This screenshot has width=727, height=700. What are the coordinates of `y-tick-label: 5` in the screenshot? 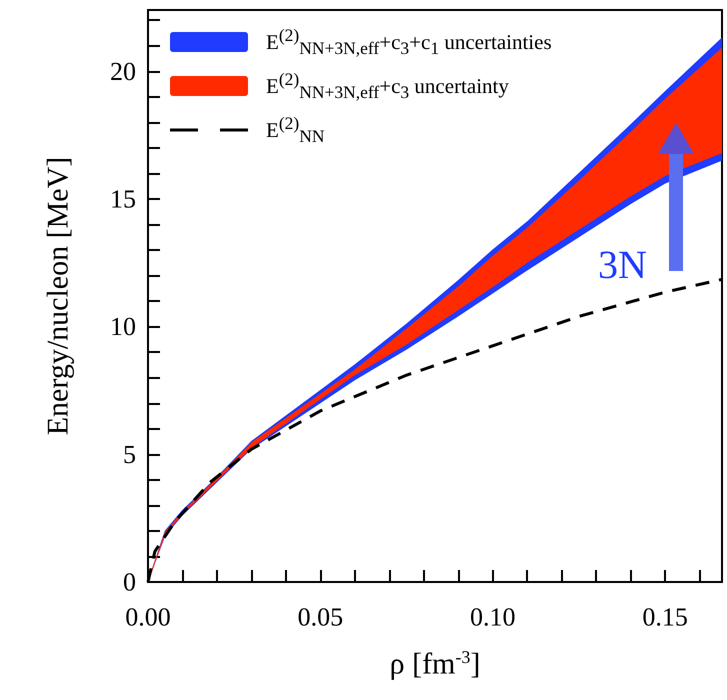 It's located at (129, 454).